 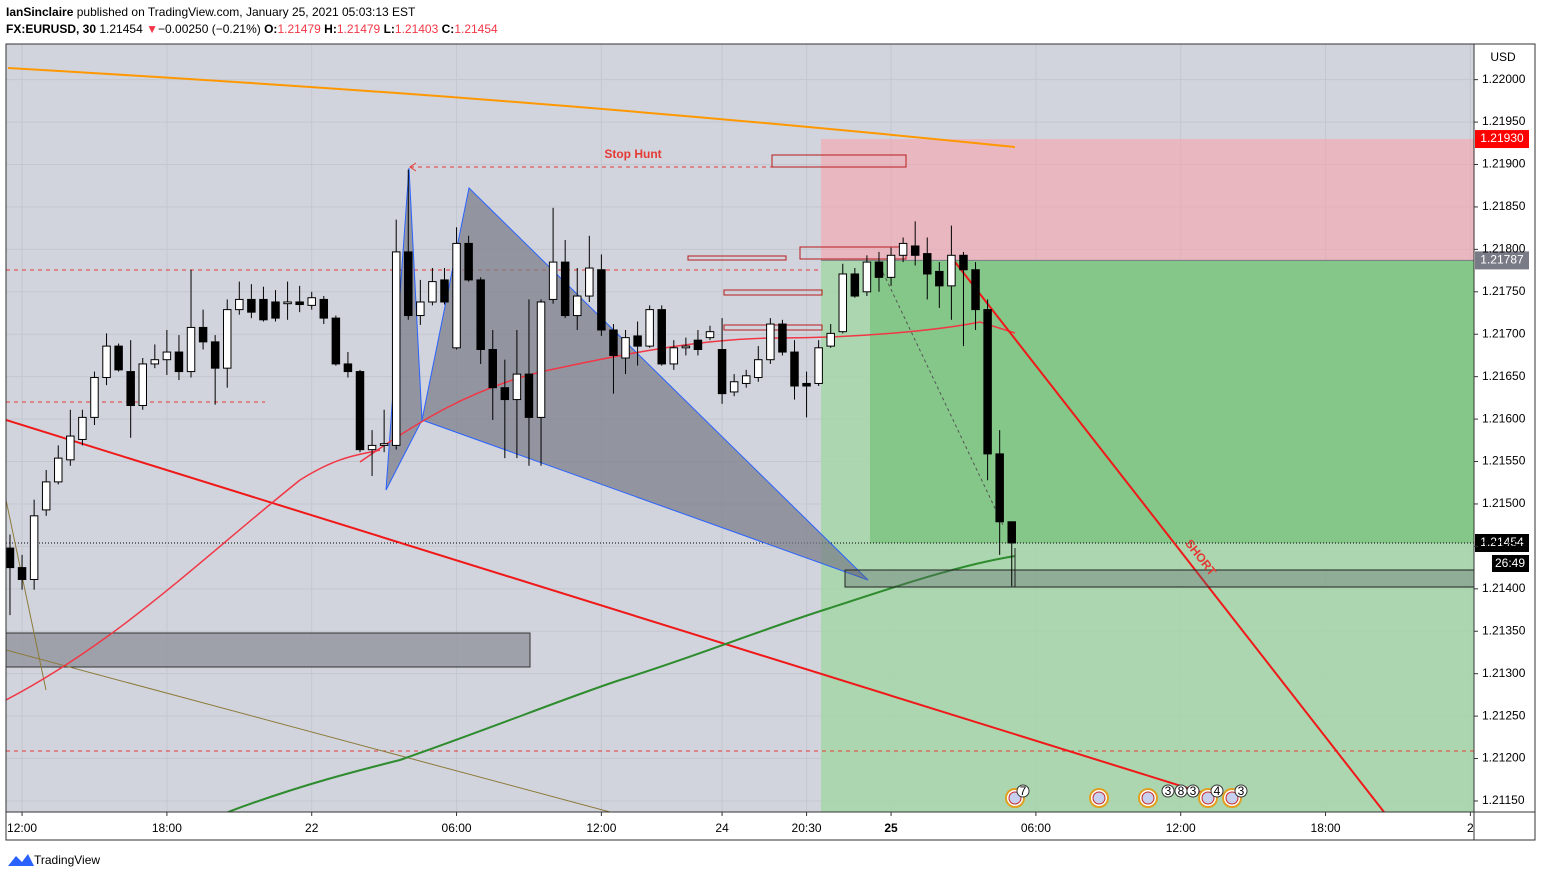 I want to click on brand: TradingView, so click(x=67, y=860).